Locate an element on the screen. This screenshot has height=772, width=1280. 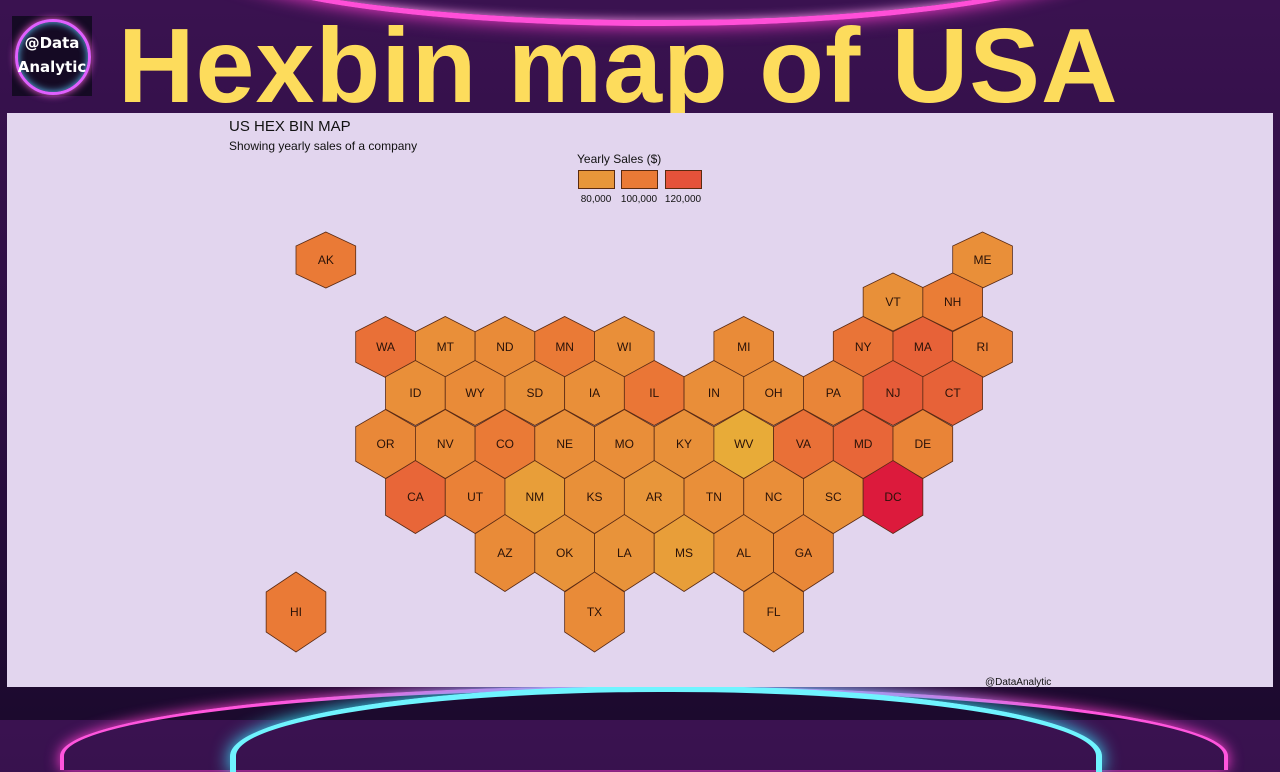
state-label: SC is located at coordinates (833, 497).